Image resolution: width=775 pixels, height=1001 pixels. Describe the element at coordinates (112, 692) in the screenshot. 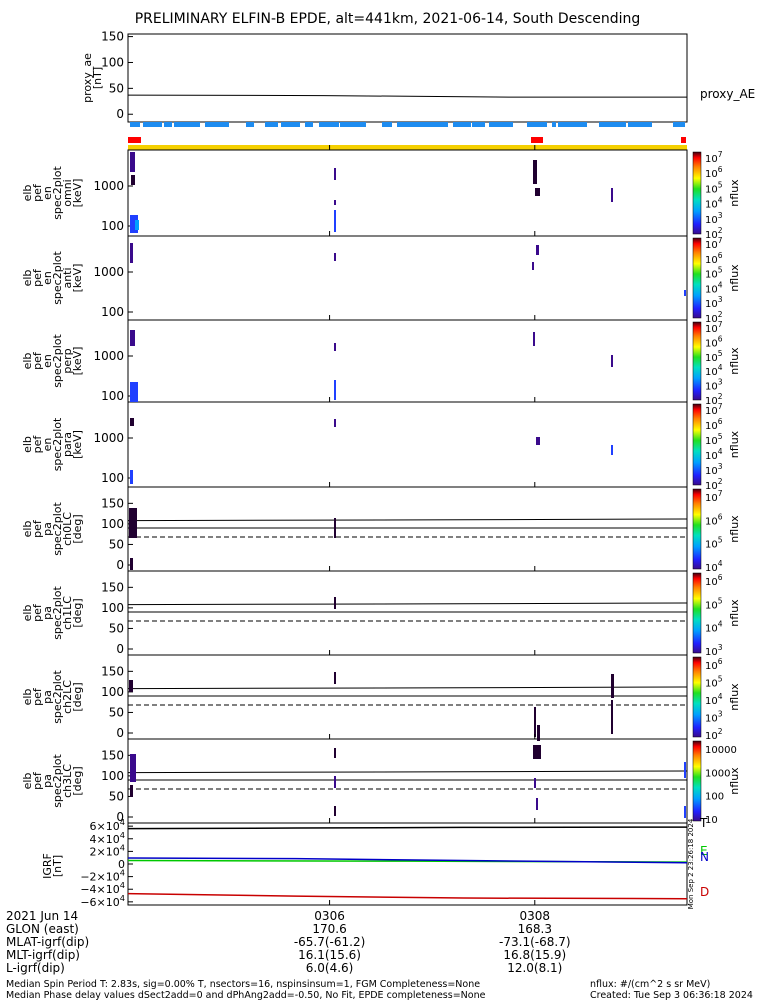

I see `pa_ch2-ytick-label: 100` at that location.